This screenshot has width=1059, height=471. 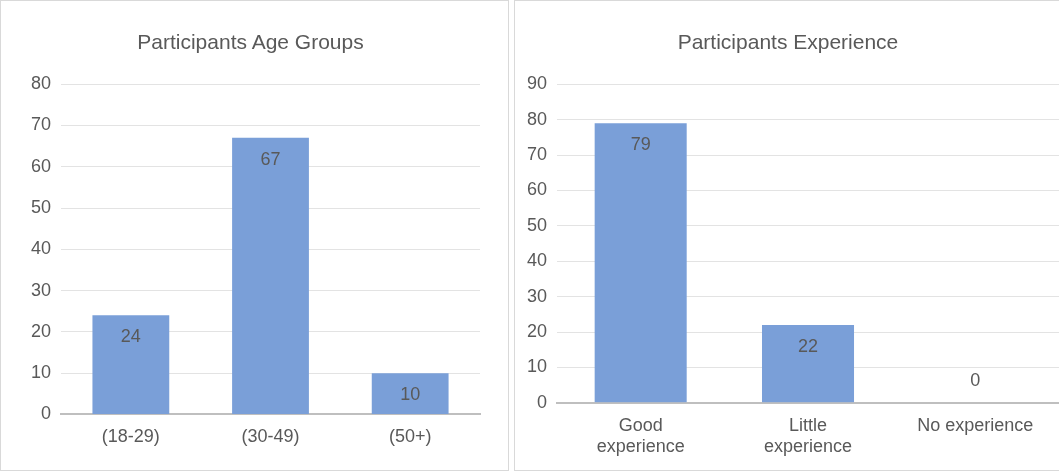 I want to click on x-tick-label: (18-29), so click(x=130, y=436).